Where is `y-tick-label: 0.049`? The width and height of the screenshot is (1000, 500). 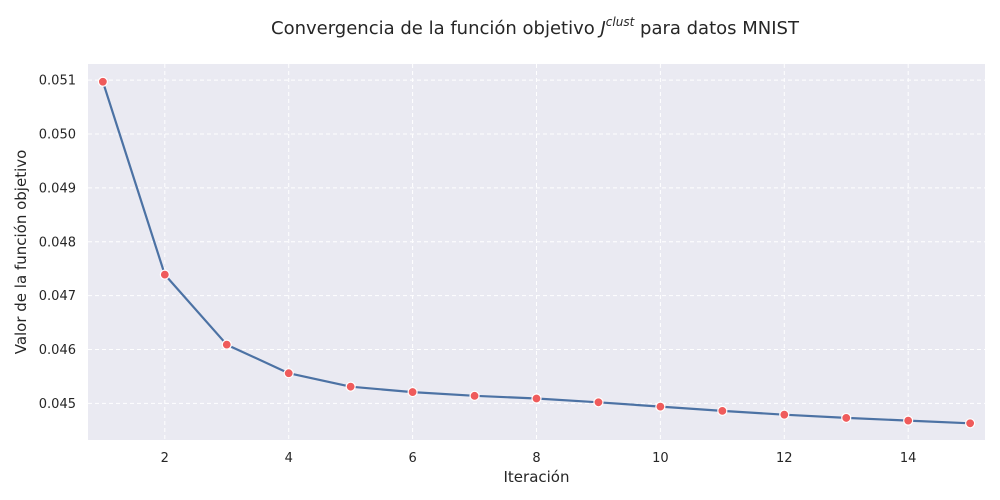
y-tick-label: 0.049 is located at coordinates (57, 188).